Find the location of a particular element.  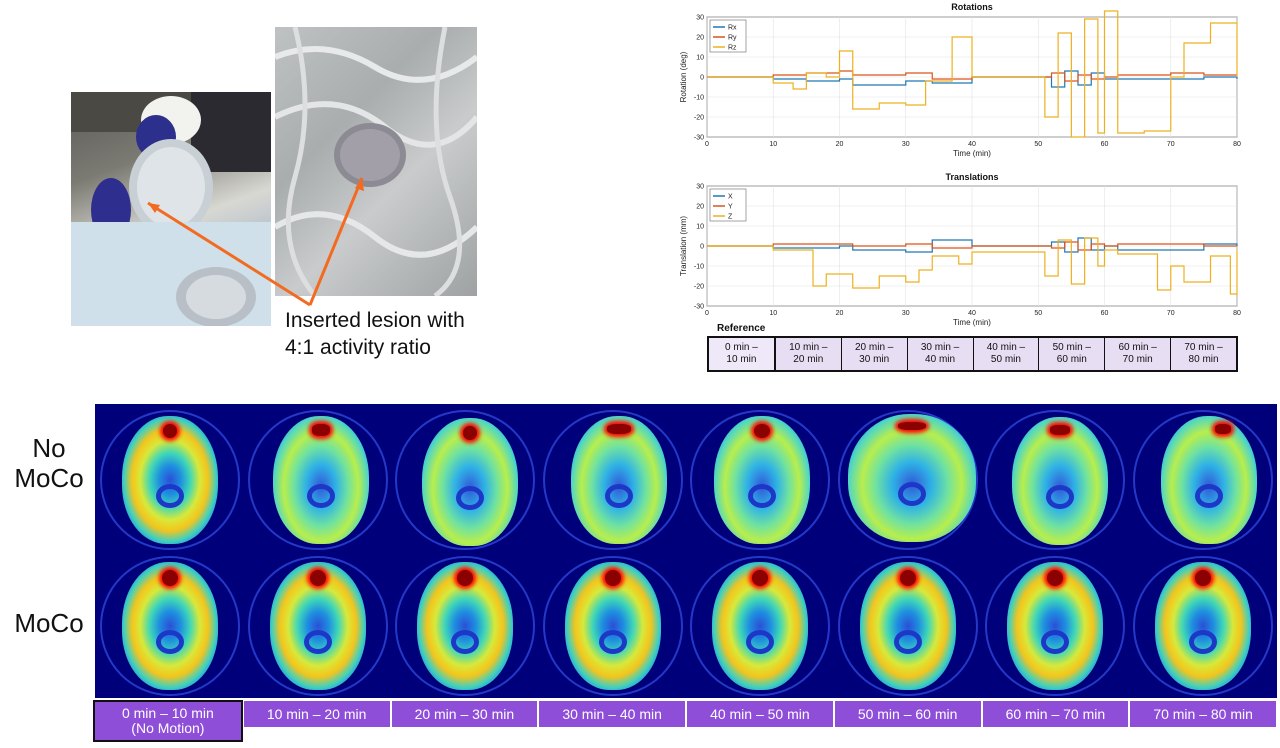

translations-series-y is located at coordinates (972, 246).